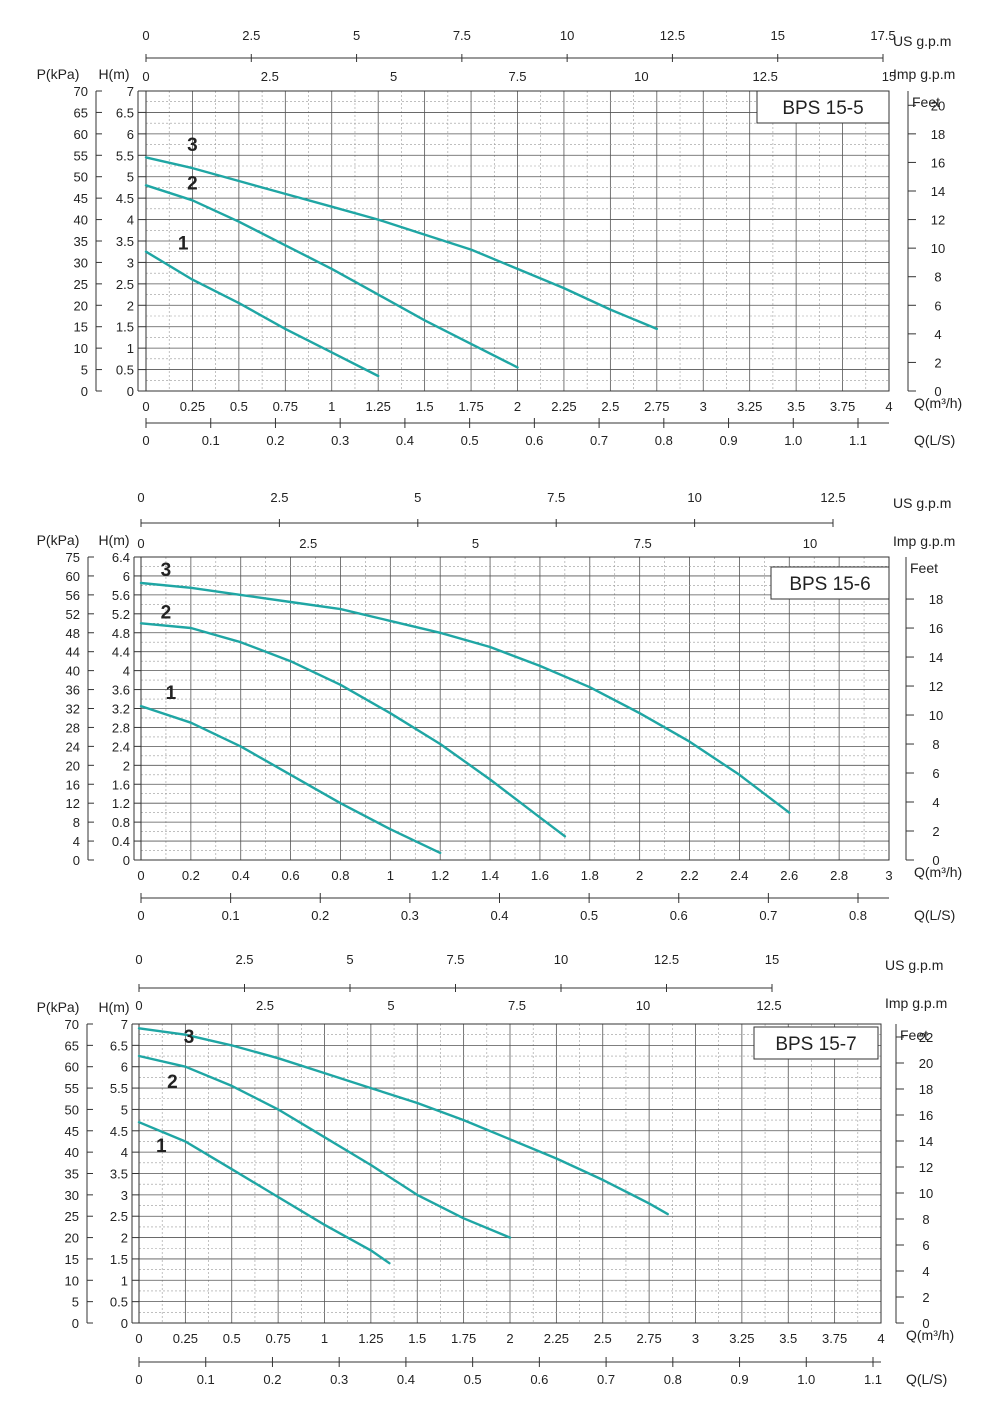  I want to click on chart-1-imp-tick-label: 10, so click(641, 76).